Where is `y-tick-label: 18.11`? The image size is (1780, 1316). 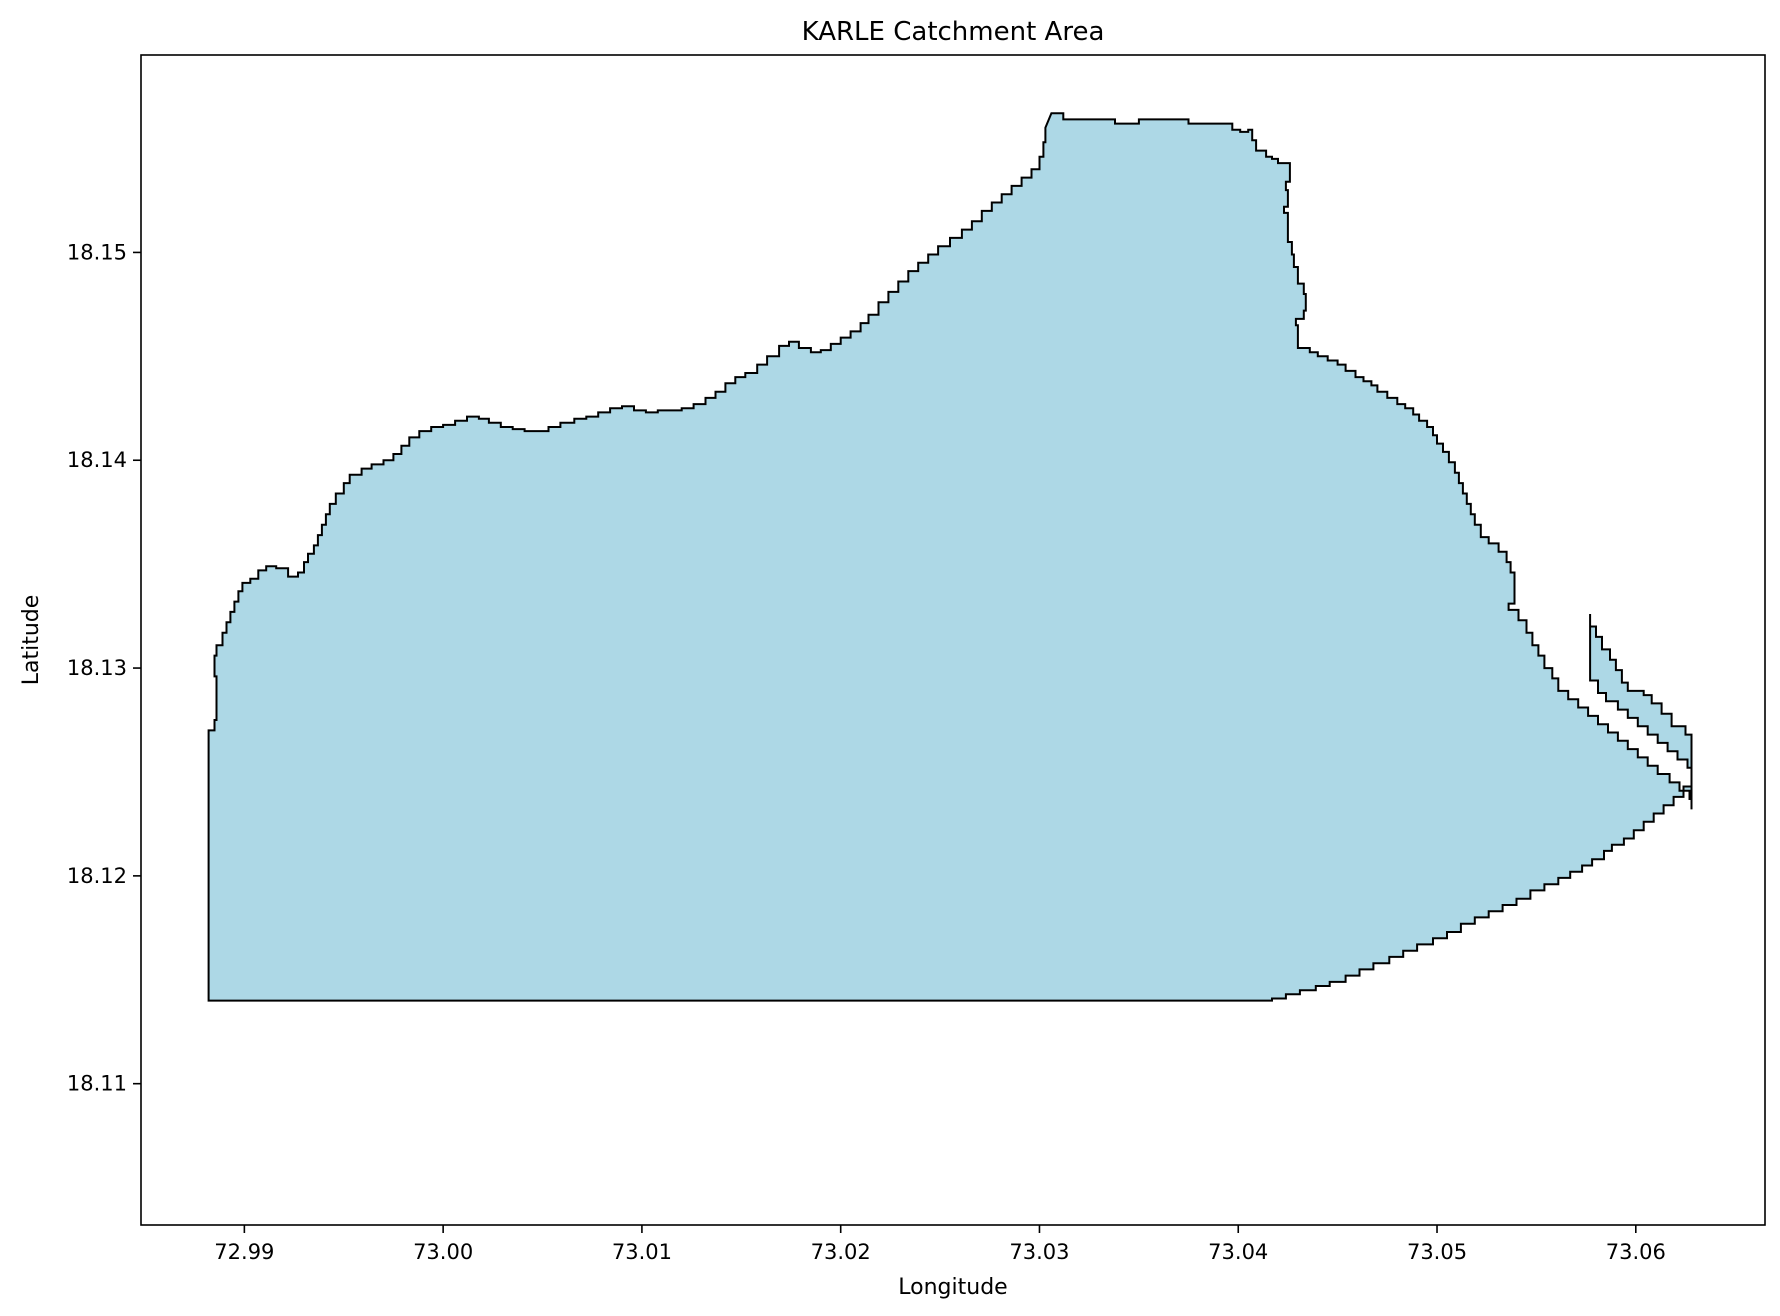 y-tick-label: 18.11 is located at coordinates (97, 1084).